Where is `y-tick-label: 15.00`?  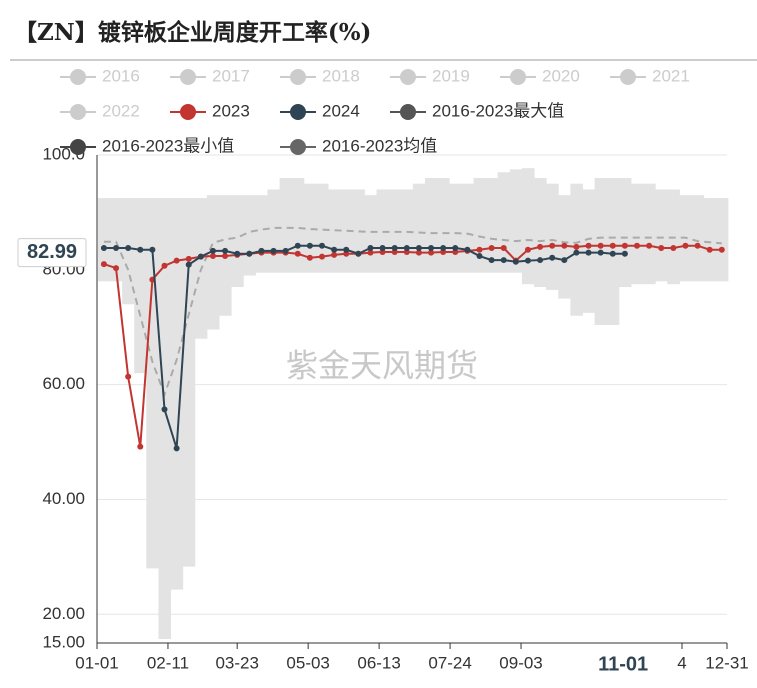 y-tick-label: 15.00 is located at coordinates (63, 641).